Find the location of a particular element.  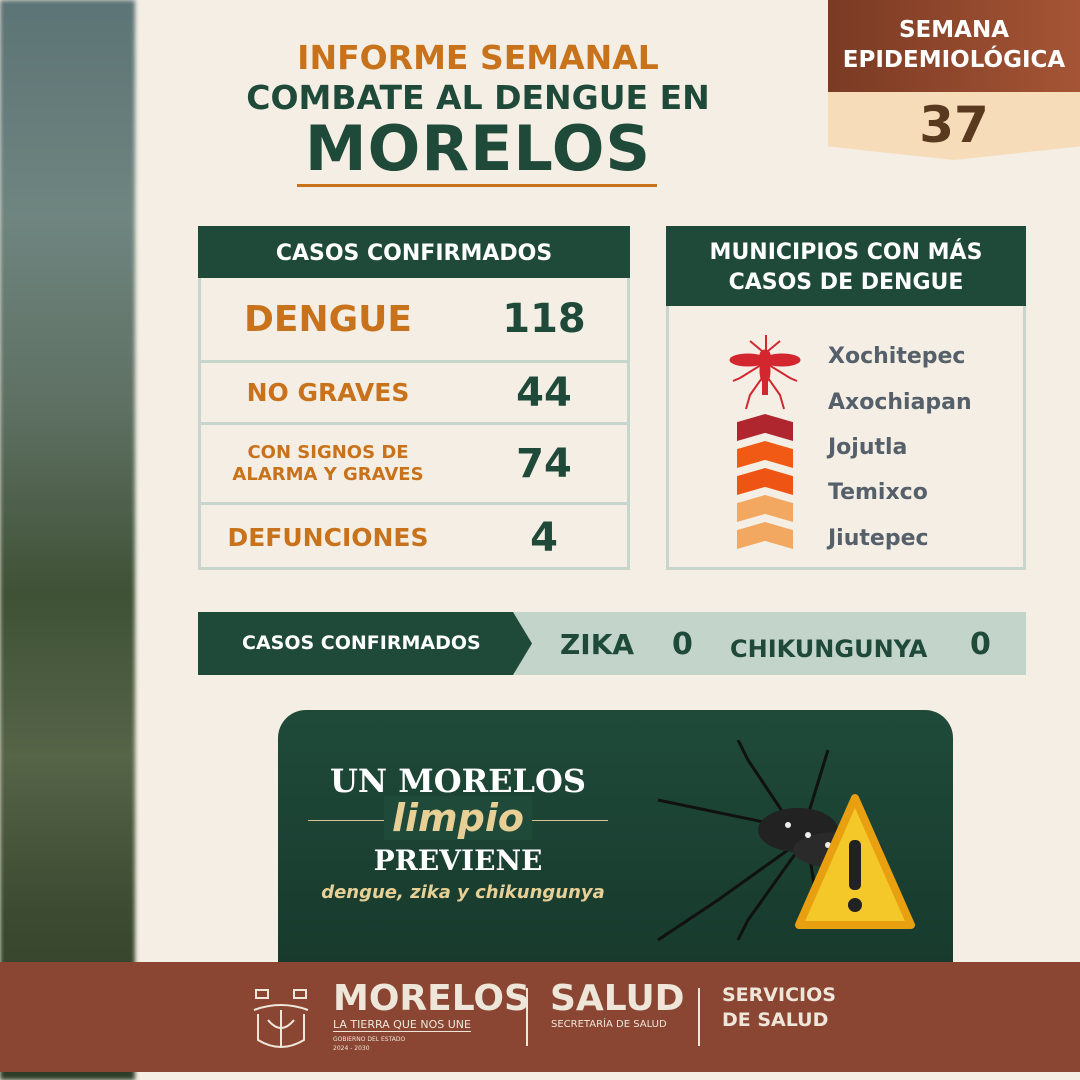

cases-header: CASOS CONFIRMADOS is located at coordinates (414, 252).